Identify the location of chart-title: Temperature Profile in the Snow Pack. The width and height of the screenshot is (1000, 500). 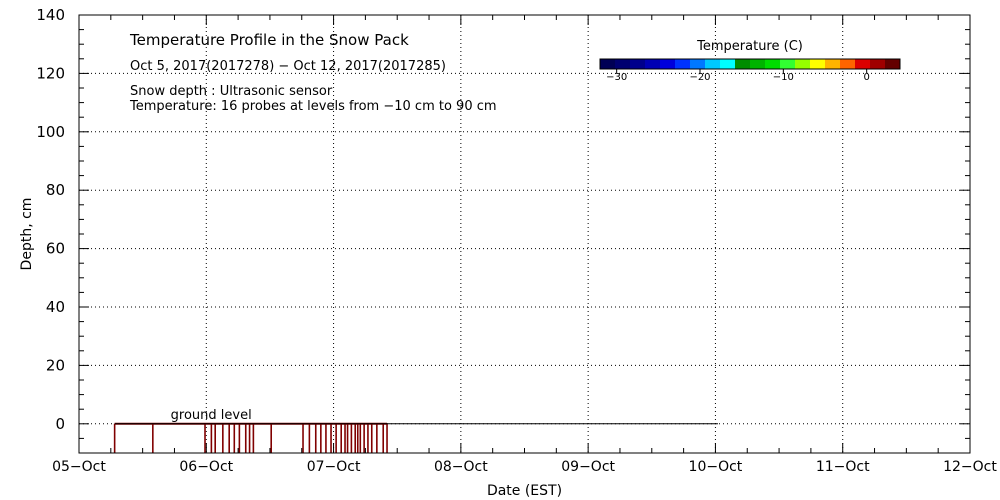
(269, 40).